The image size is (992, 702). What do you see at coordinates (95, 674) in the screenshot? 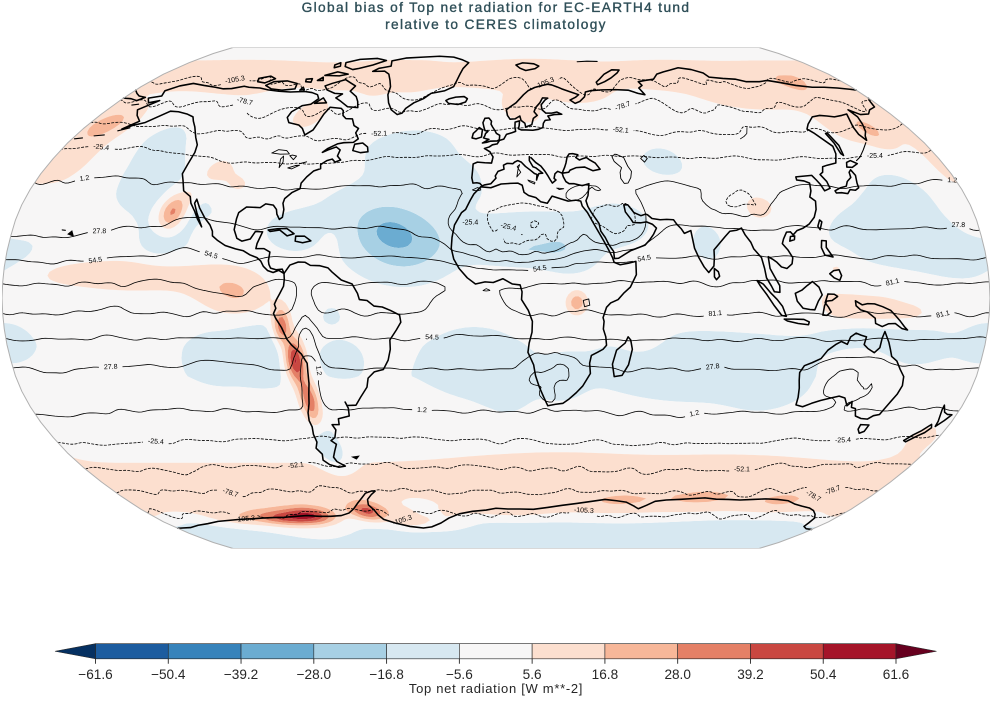
I see `svg-text: −61.6` at bounding box center [95, 674].